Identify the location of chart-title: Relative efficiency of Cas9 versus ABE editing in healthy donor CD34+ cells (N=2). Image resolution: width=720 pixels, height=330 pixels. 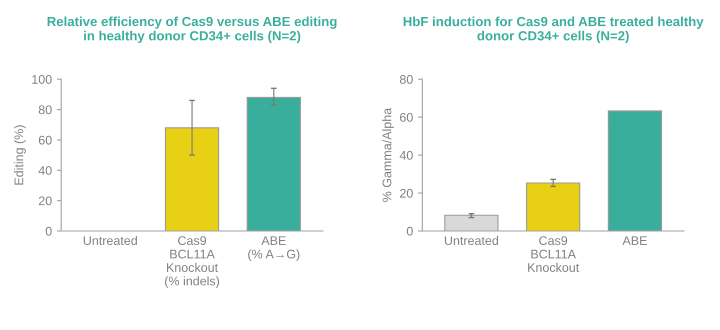
(192, 30).